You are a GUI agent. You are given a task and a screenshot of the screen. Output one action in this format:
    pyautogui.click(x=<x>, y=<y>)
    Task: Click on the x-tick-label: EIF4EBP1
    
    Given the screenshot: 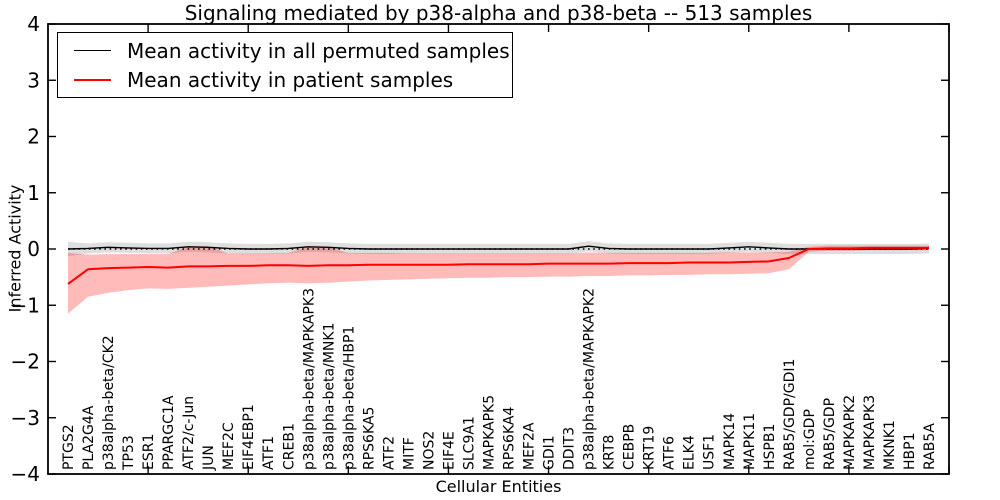 What is the action you would take?
    pyautogui.click(x=249, y=437)
    